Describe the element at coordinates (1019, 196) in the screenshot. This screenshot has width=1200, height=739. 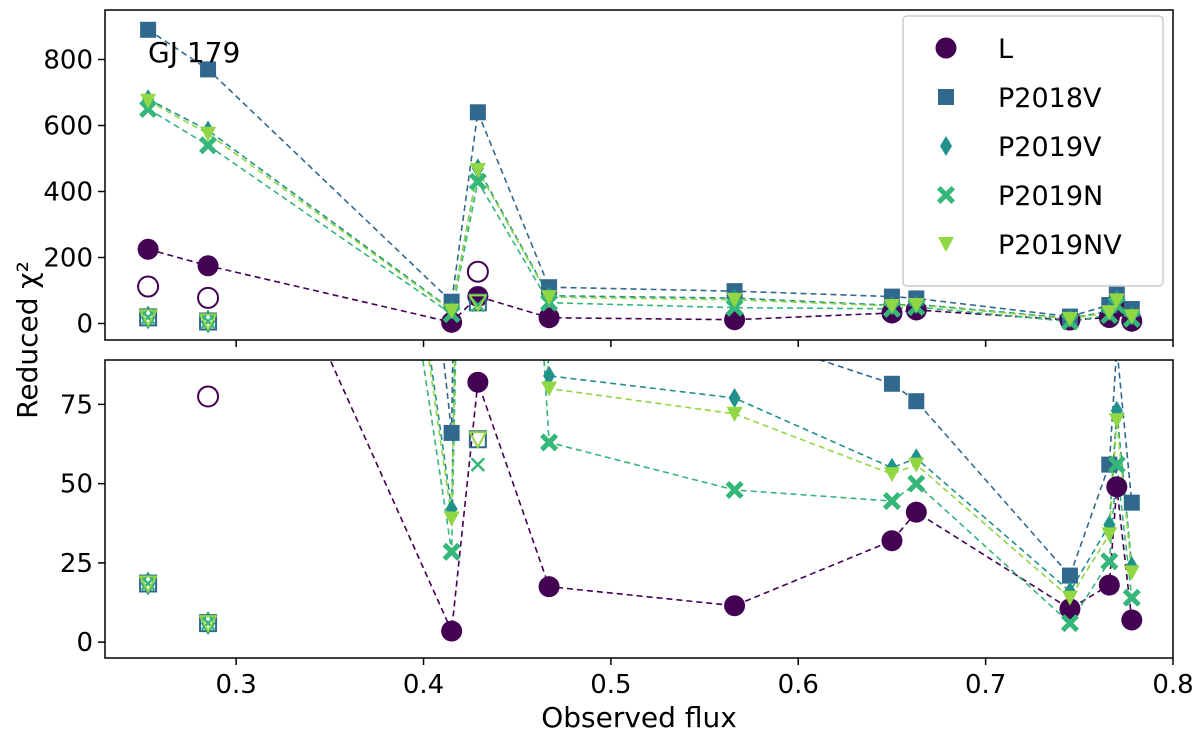
I see `legend-item-p2019n: P2019N` at that location.